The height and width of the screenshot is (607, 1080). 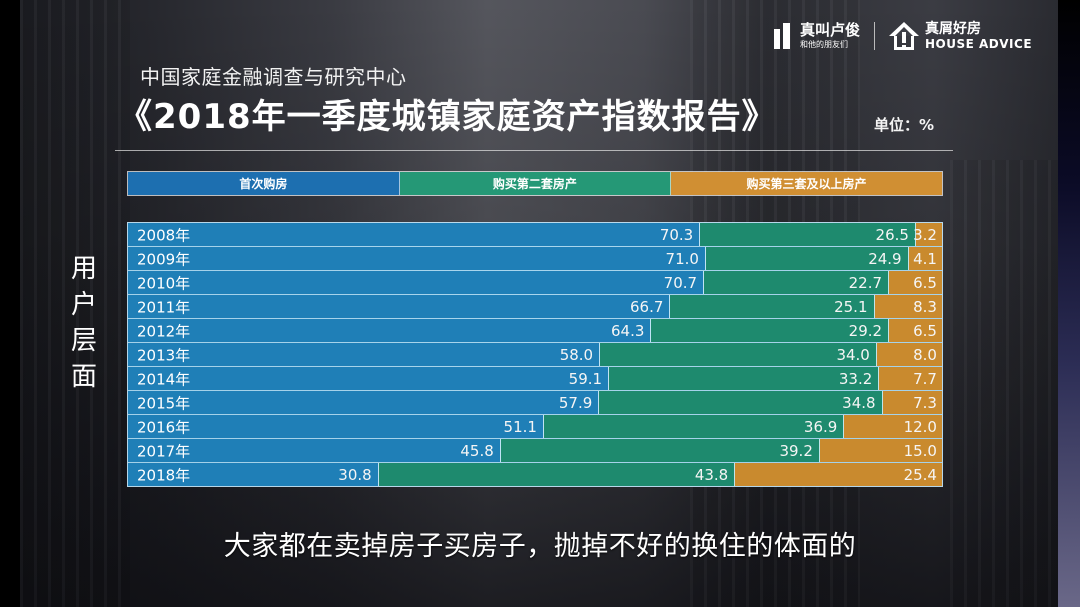 I want to click on year-label: 2011年, so click(x=164, y=307).